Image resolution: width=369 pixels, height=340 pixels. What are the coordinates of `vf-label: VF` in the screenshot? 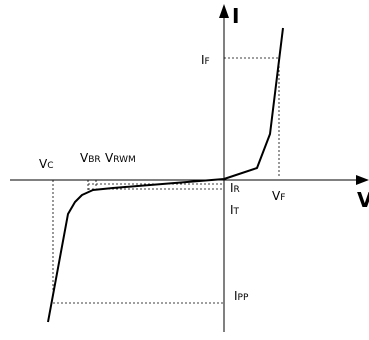 It's located at (278, 196).